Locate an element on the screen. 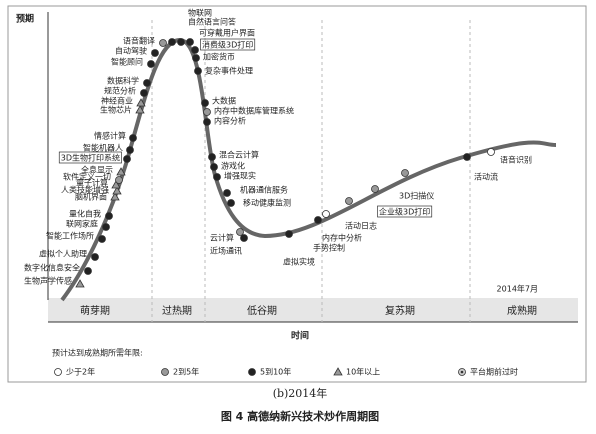 Image resolution: width=596 pixels, height=434 pixels. tech-label: 混合云计算 is located at coordinates (239, 155).